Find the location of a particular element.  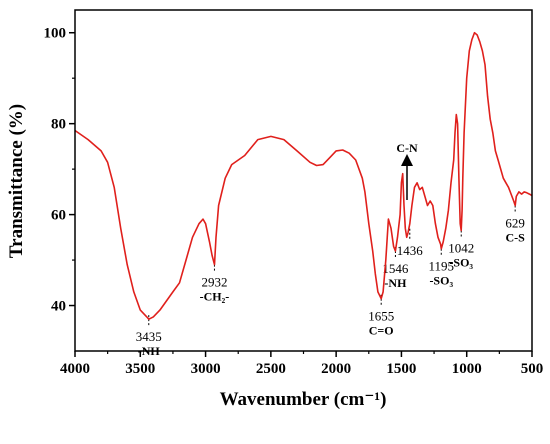

annotation-group: -CH₂- is located at coordinates (215, 297).